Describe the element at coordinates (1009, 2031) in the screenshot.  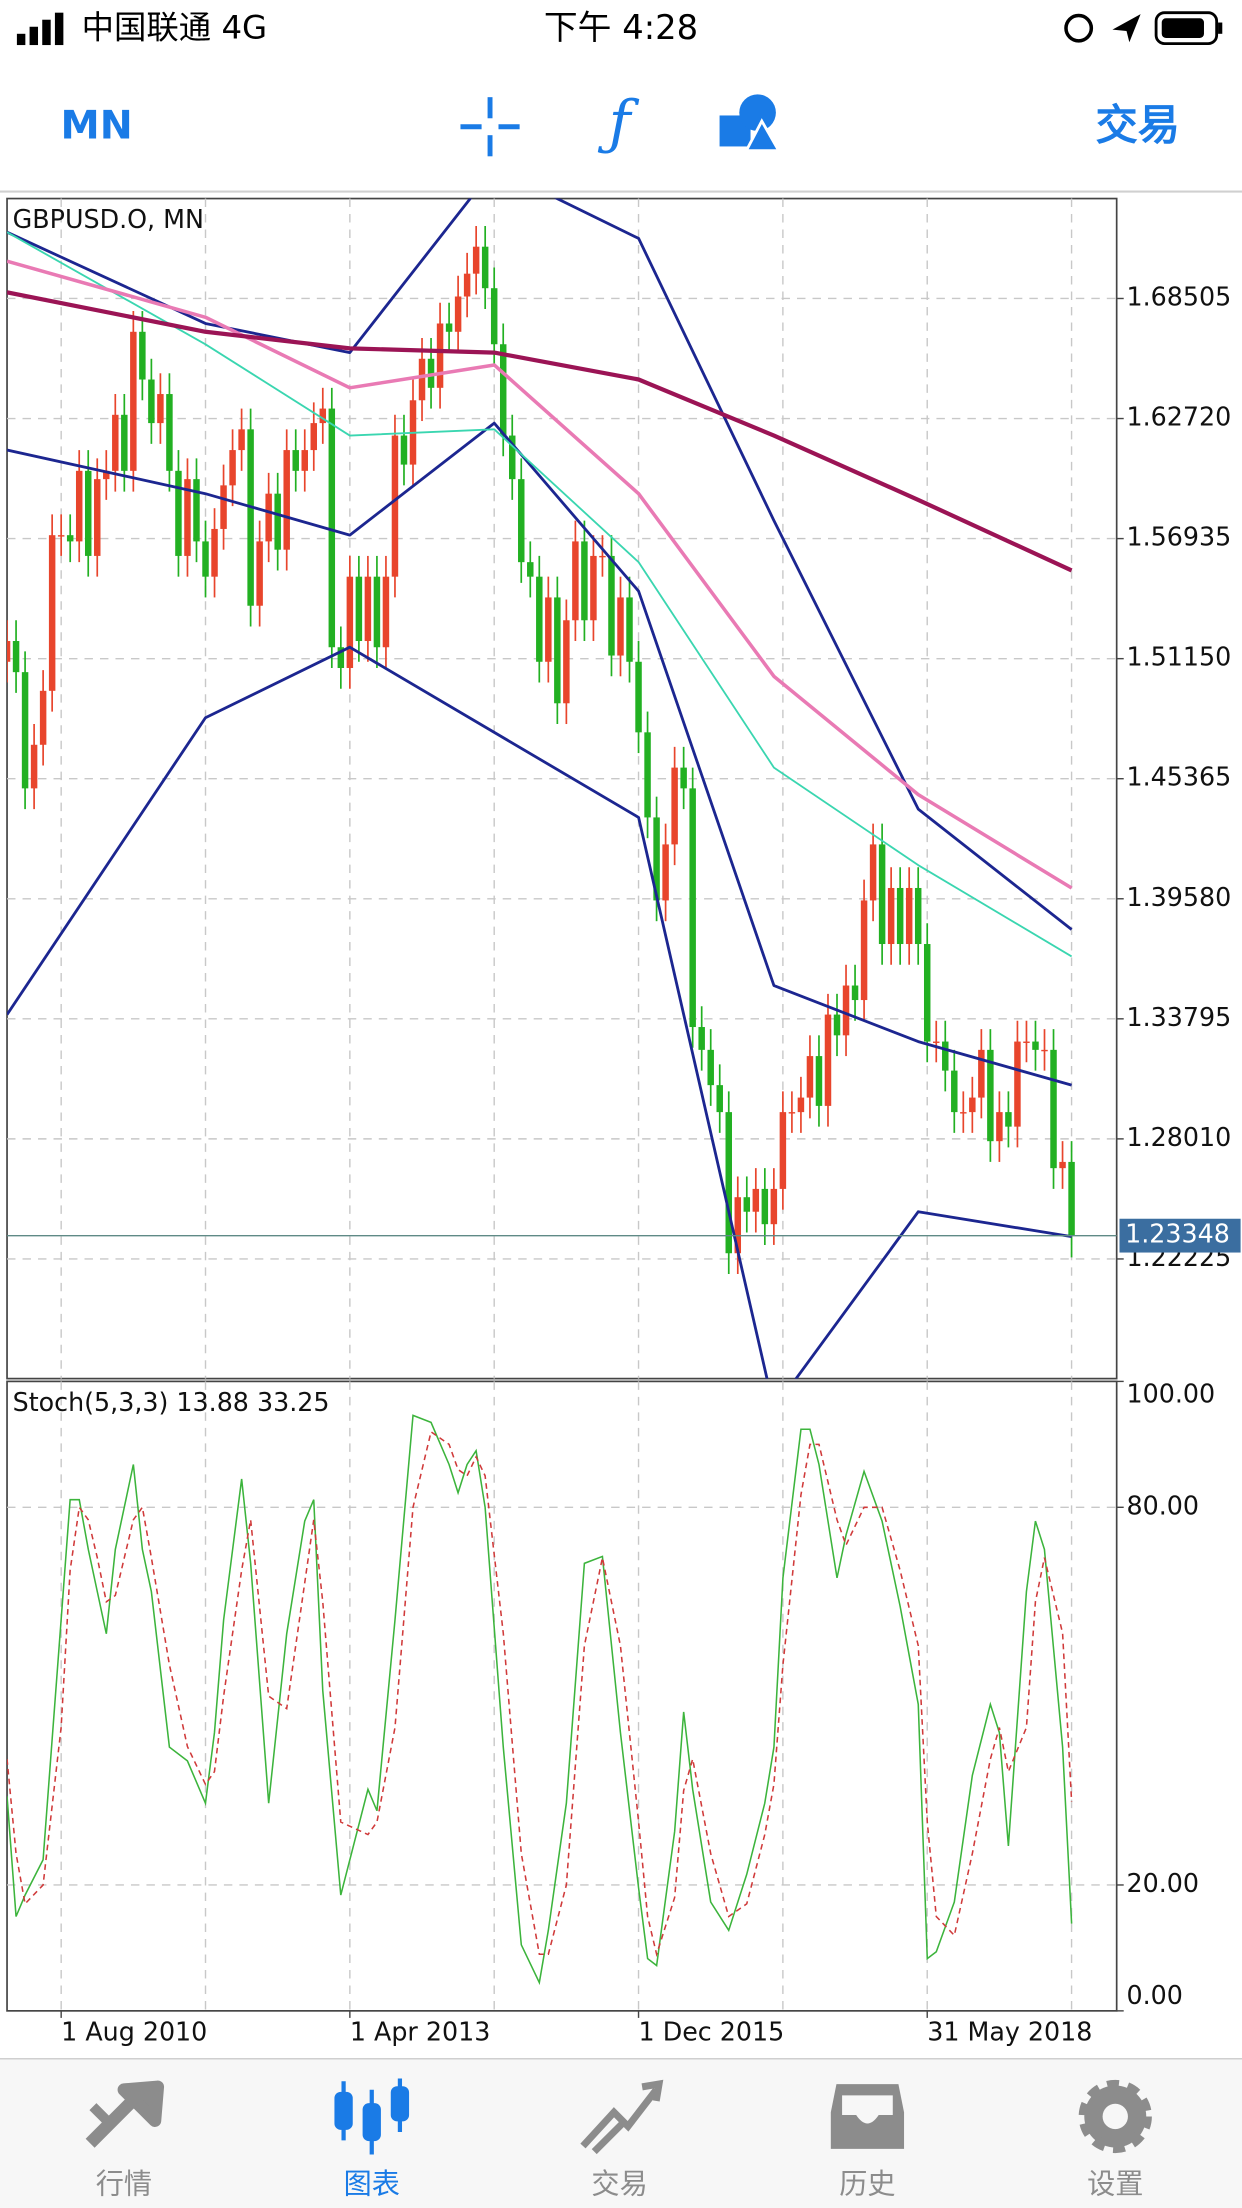
I see `x-tick-label: 31 May 2018` at that location.